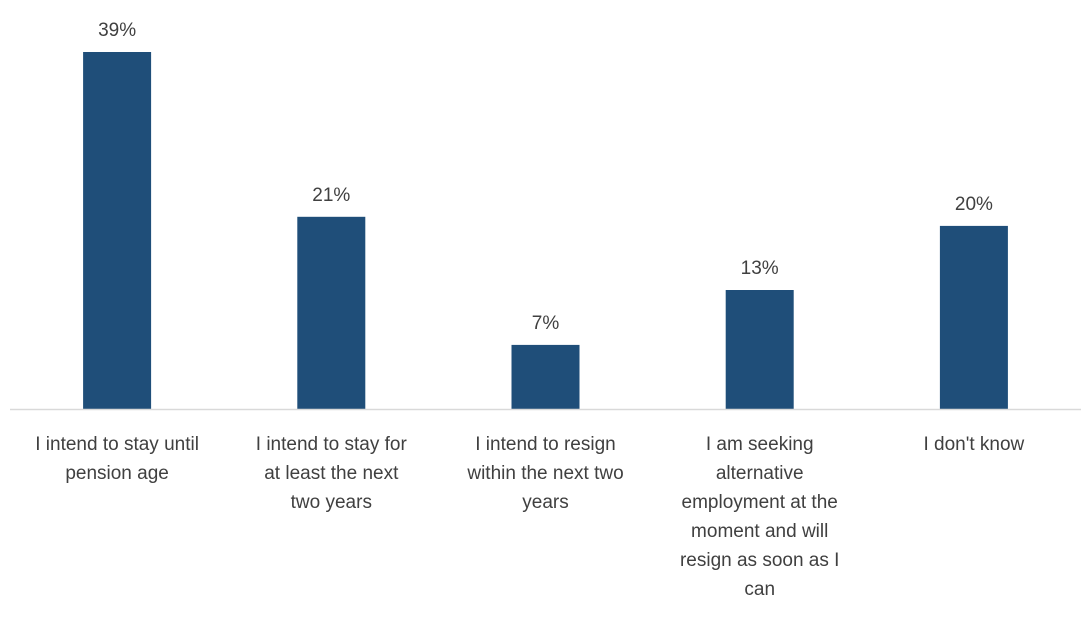  What do you see at coordinates (331, 195) in the screenshot?
I see `data-label-2: 21%` at bounding box center [331, 195].